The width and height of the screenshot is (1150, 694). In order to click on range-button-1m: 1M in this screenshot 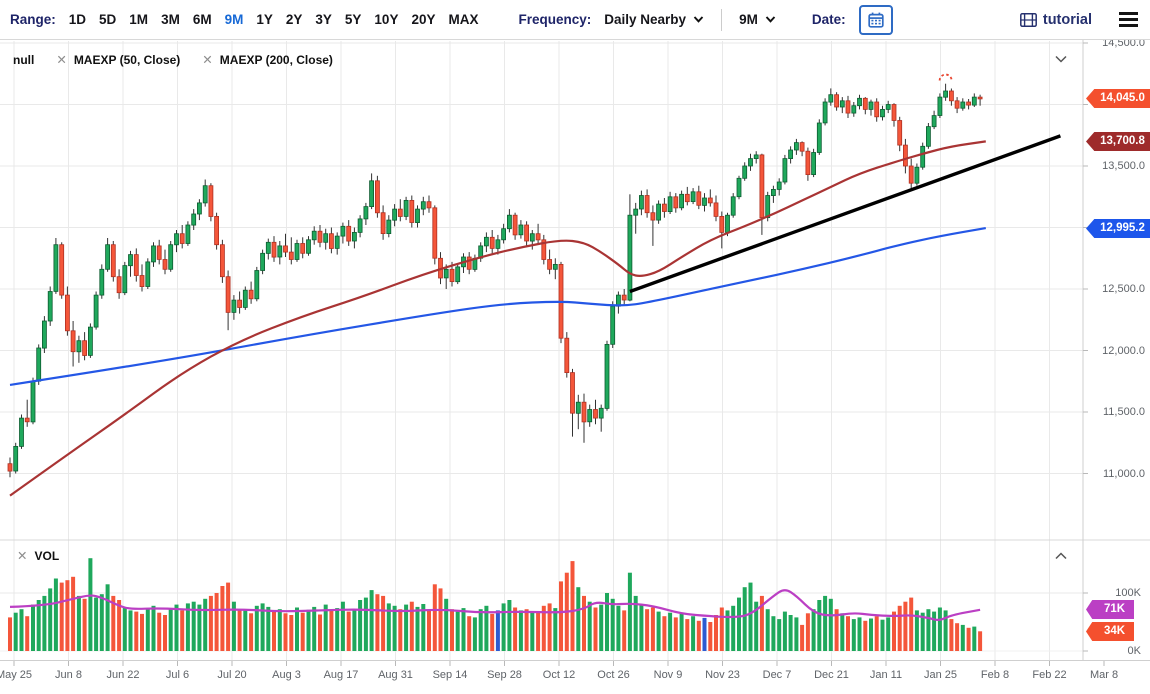, I will do `click(139, 19)`.